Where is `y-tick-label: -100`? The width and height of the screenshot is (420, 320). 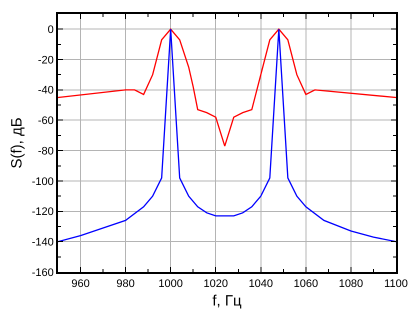
y-tick-label: -100 is located at coordinates (43, 182).